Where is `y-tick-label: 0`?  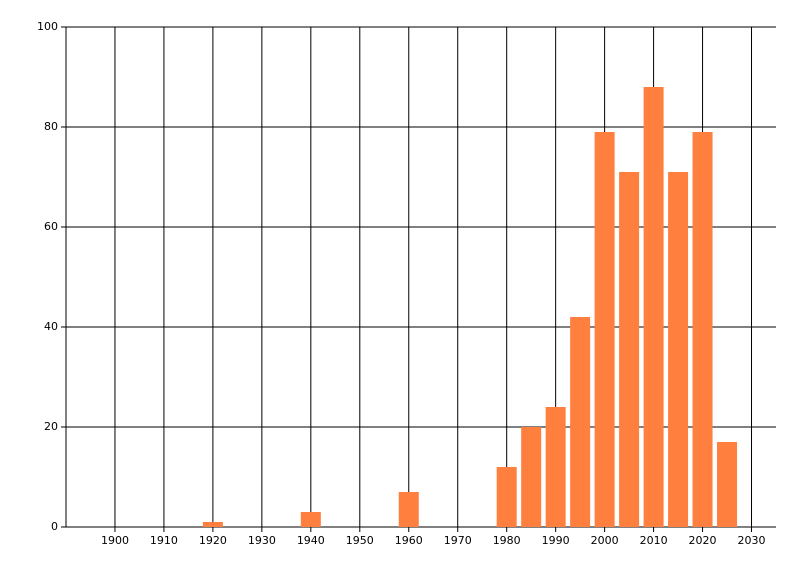
y-tick-label: 0 is located at coordinates (54, 526).